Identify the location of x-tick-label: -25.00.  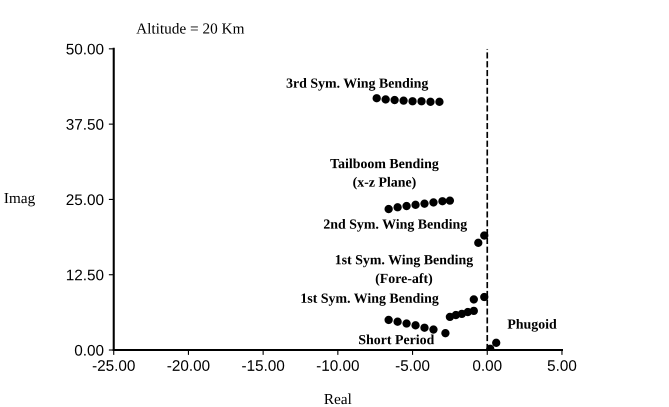
(113, 365).